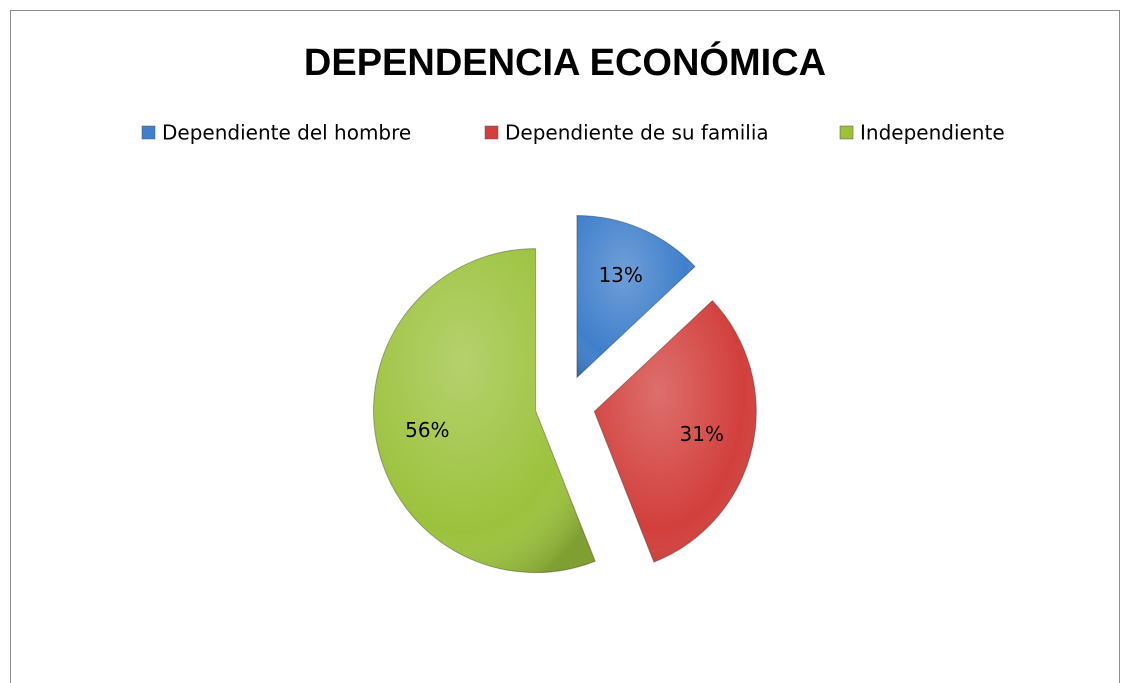 This screenshot has width=1130, height=683. What do you see at coordinates (620, 275) in the screenshot?
I see `data-label: 13%` at bounding box center [620, 275].